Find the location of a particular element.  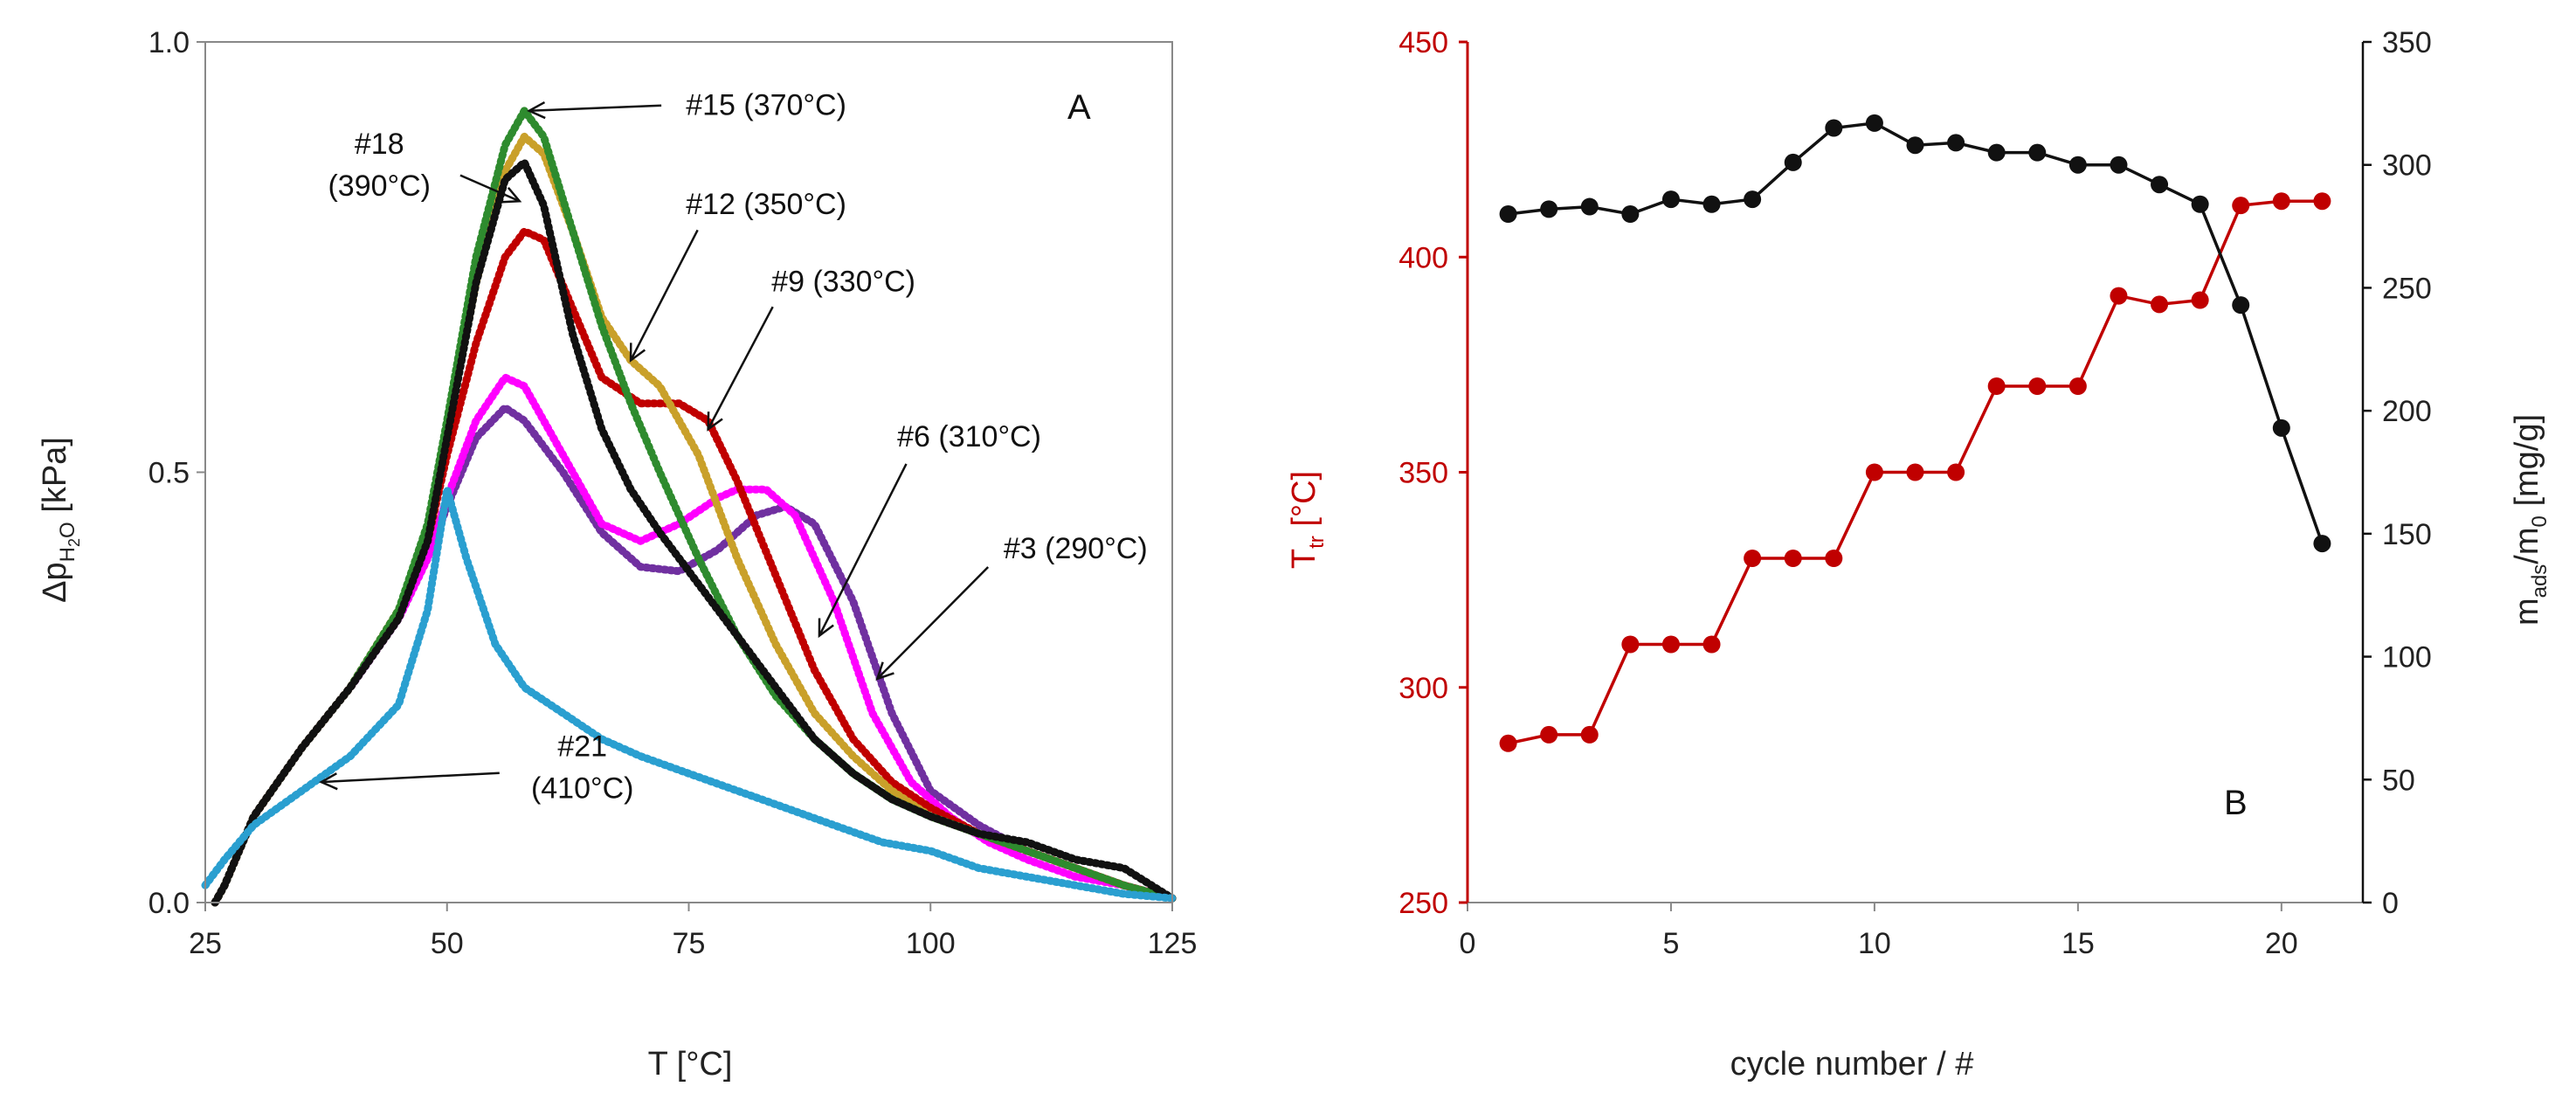

x-tick-label-b: 15 is located at coordinates (2078, 944).